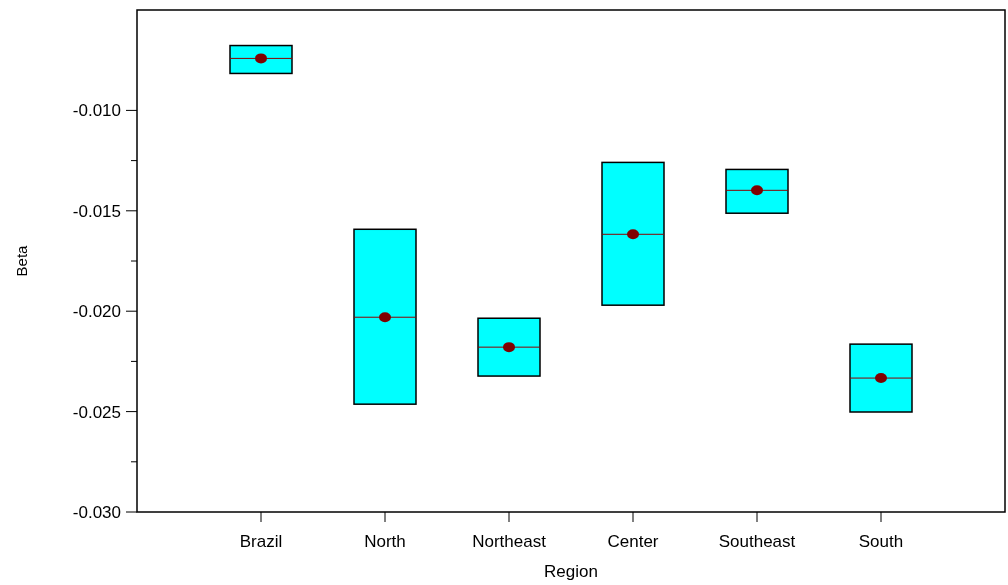  What do you see at coordinates (96, 312) in the screenshot?
I see `y-tick-label: -0.020` at bounding box center [96, 312].